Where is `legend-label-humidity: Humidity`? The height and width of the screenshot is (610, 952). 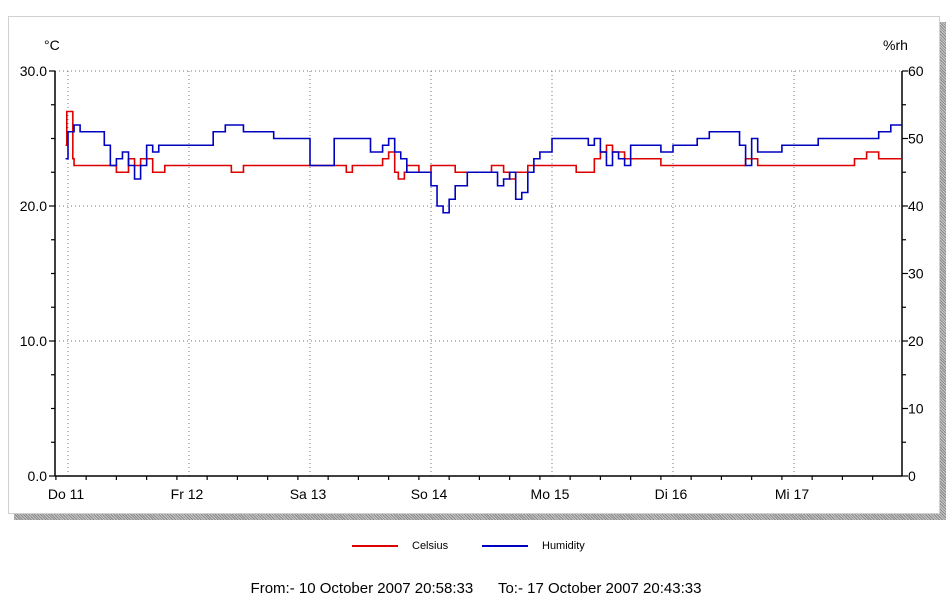
legend-label-humidity: Humidity is located at coordinates (563, 546).